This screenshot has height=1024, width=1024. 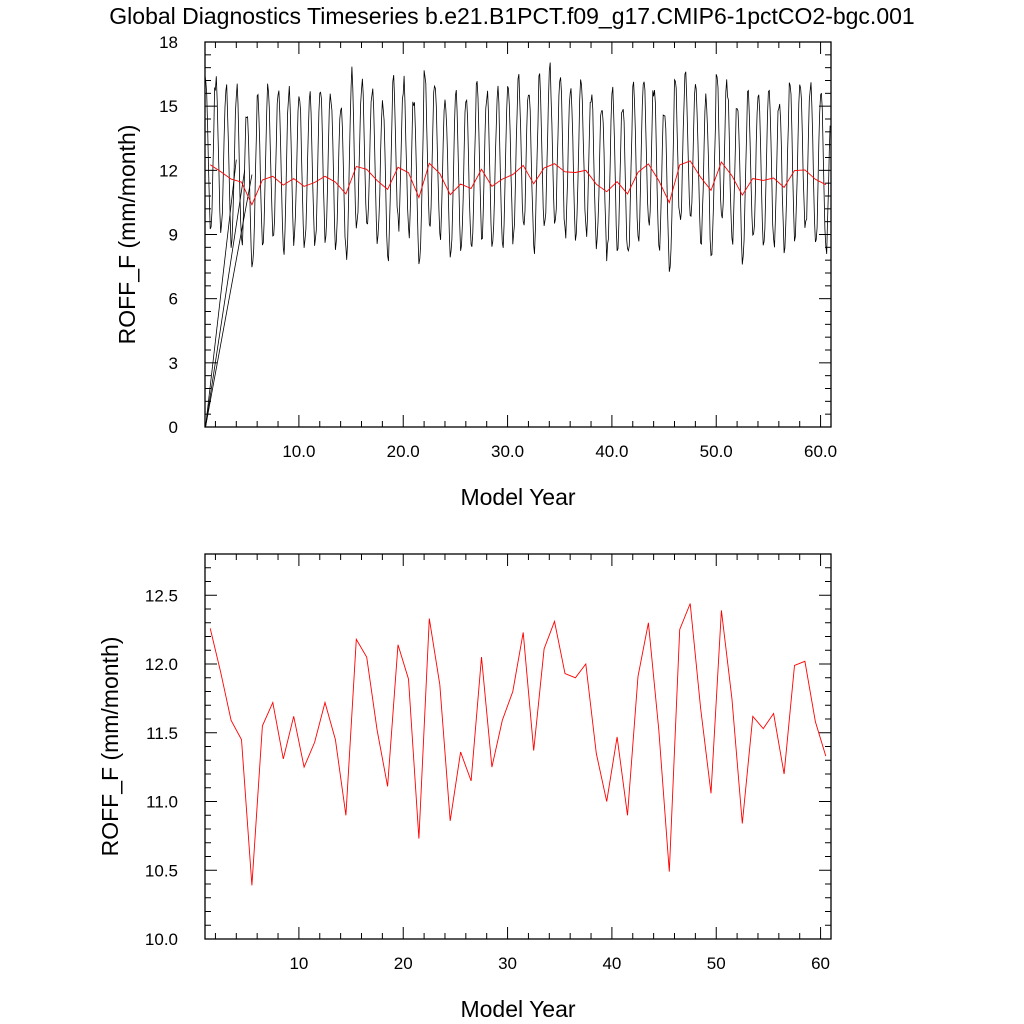 What do you see at coordinates (507, 963) in the screenshot?
I see `x-tick-label: 30` at bounding box center [507, 963].